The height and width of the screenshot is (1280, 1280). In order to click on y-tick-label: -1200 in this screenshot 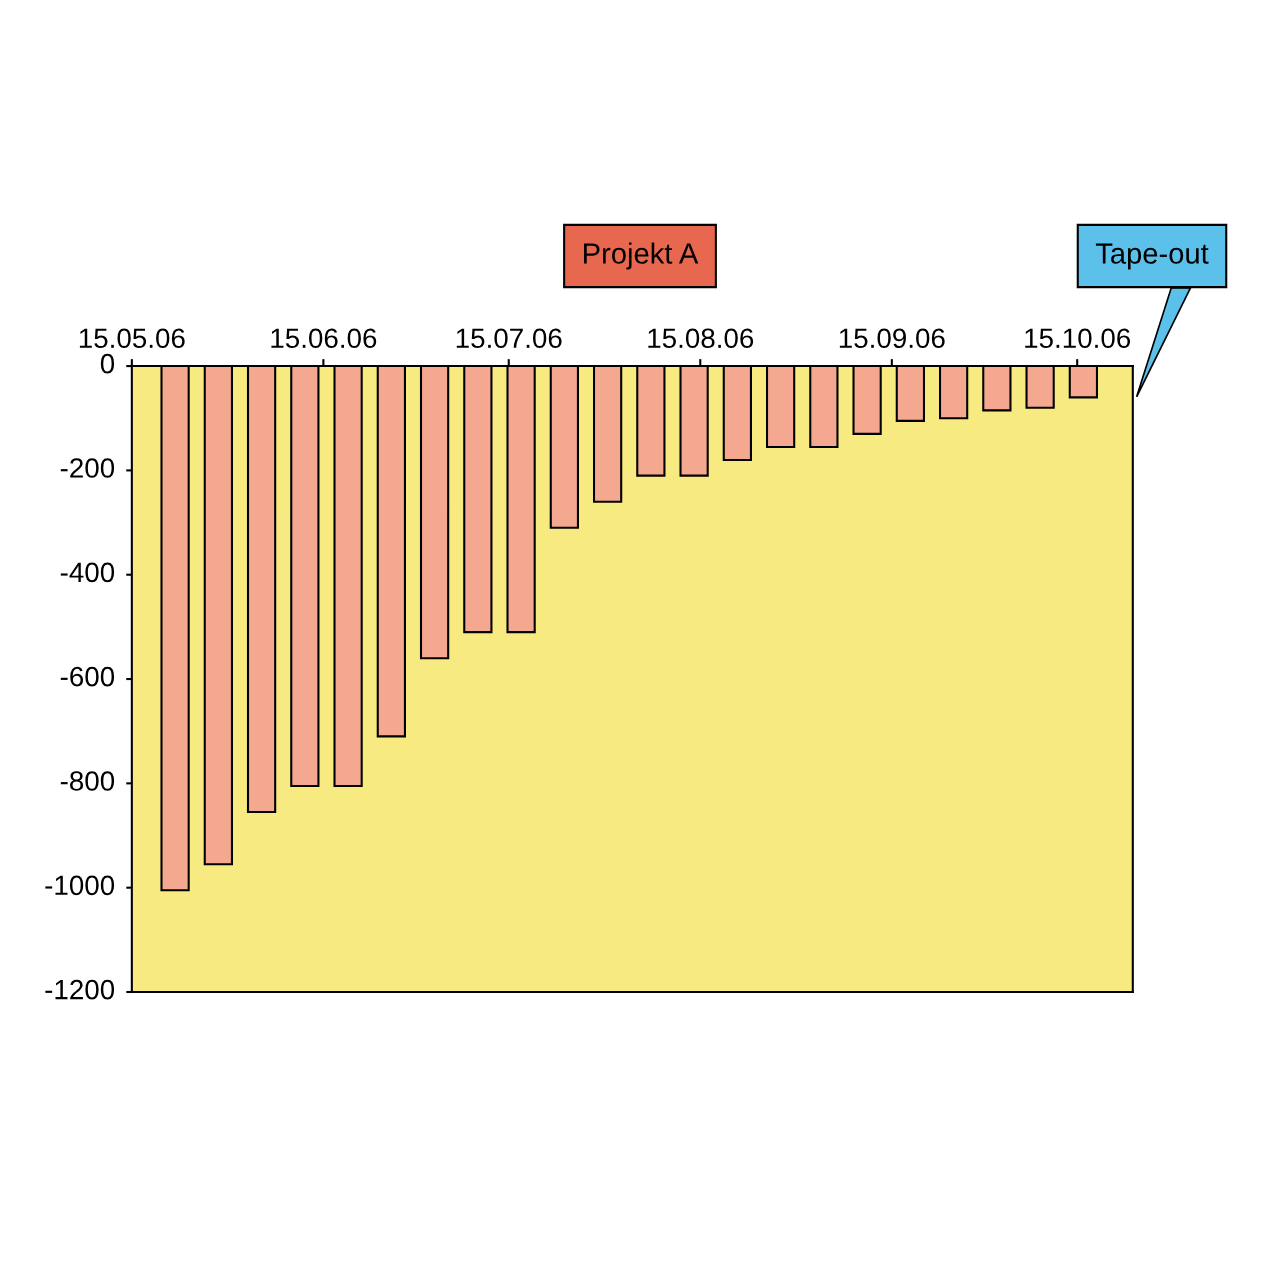, I will do `click(80, 989)`.